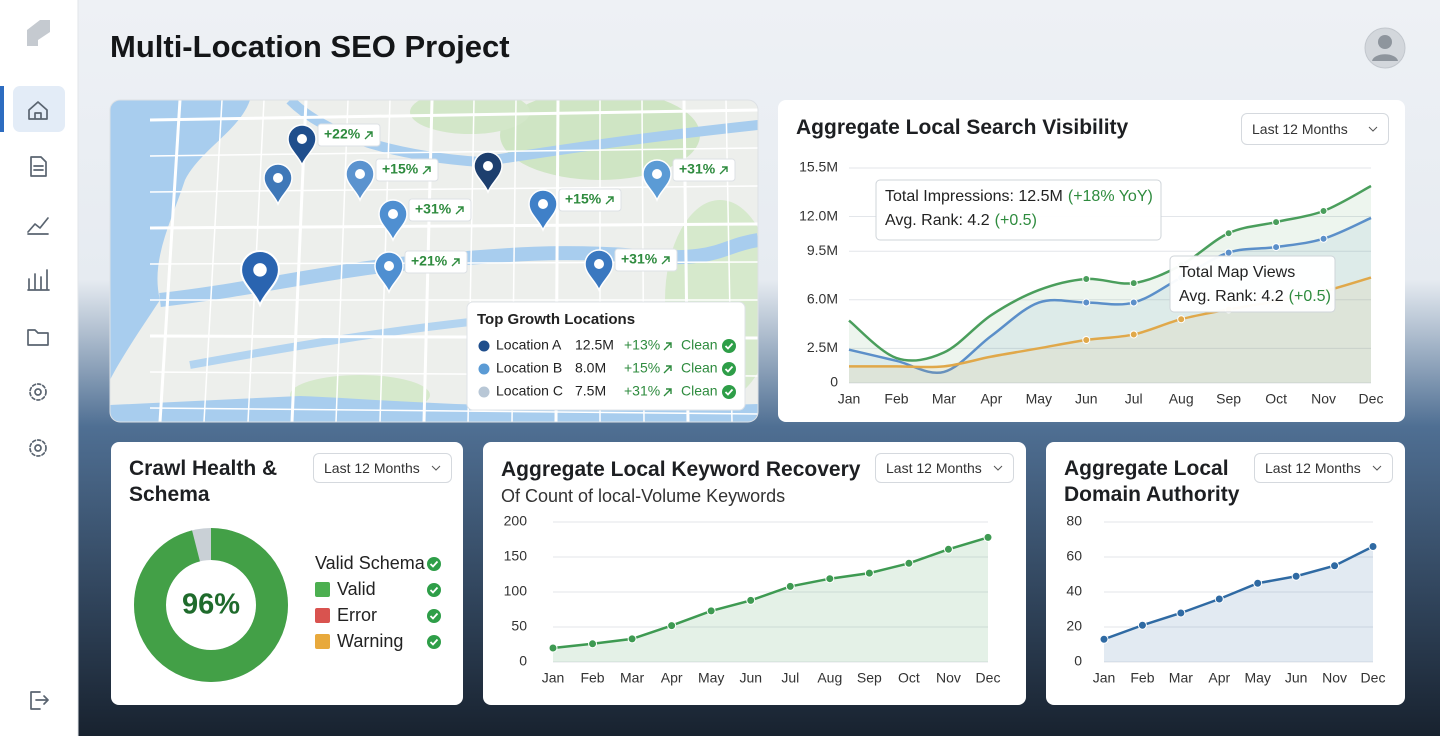  I want to click on nav-reports, so click(38, 166).